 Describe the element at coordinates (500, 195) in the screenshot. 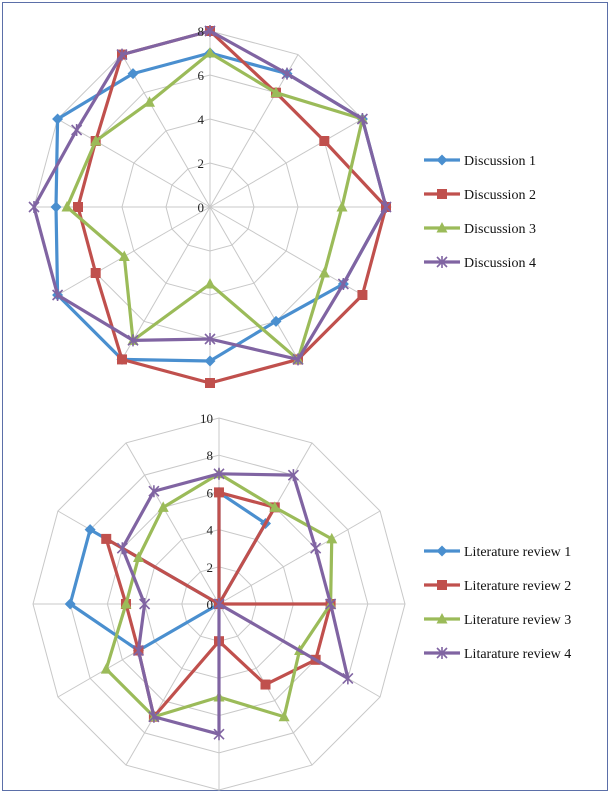

I see `legend-label: Discussion 2` at that location.